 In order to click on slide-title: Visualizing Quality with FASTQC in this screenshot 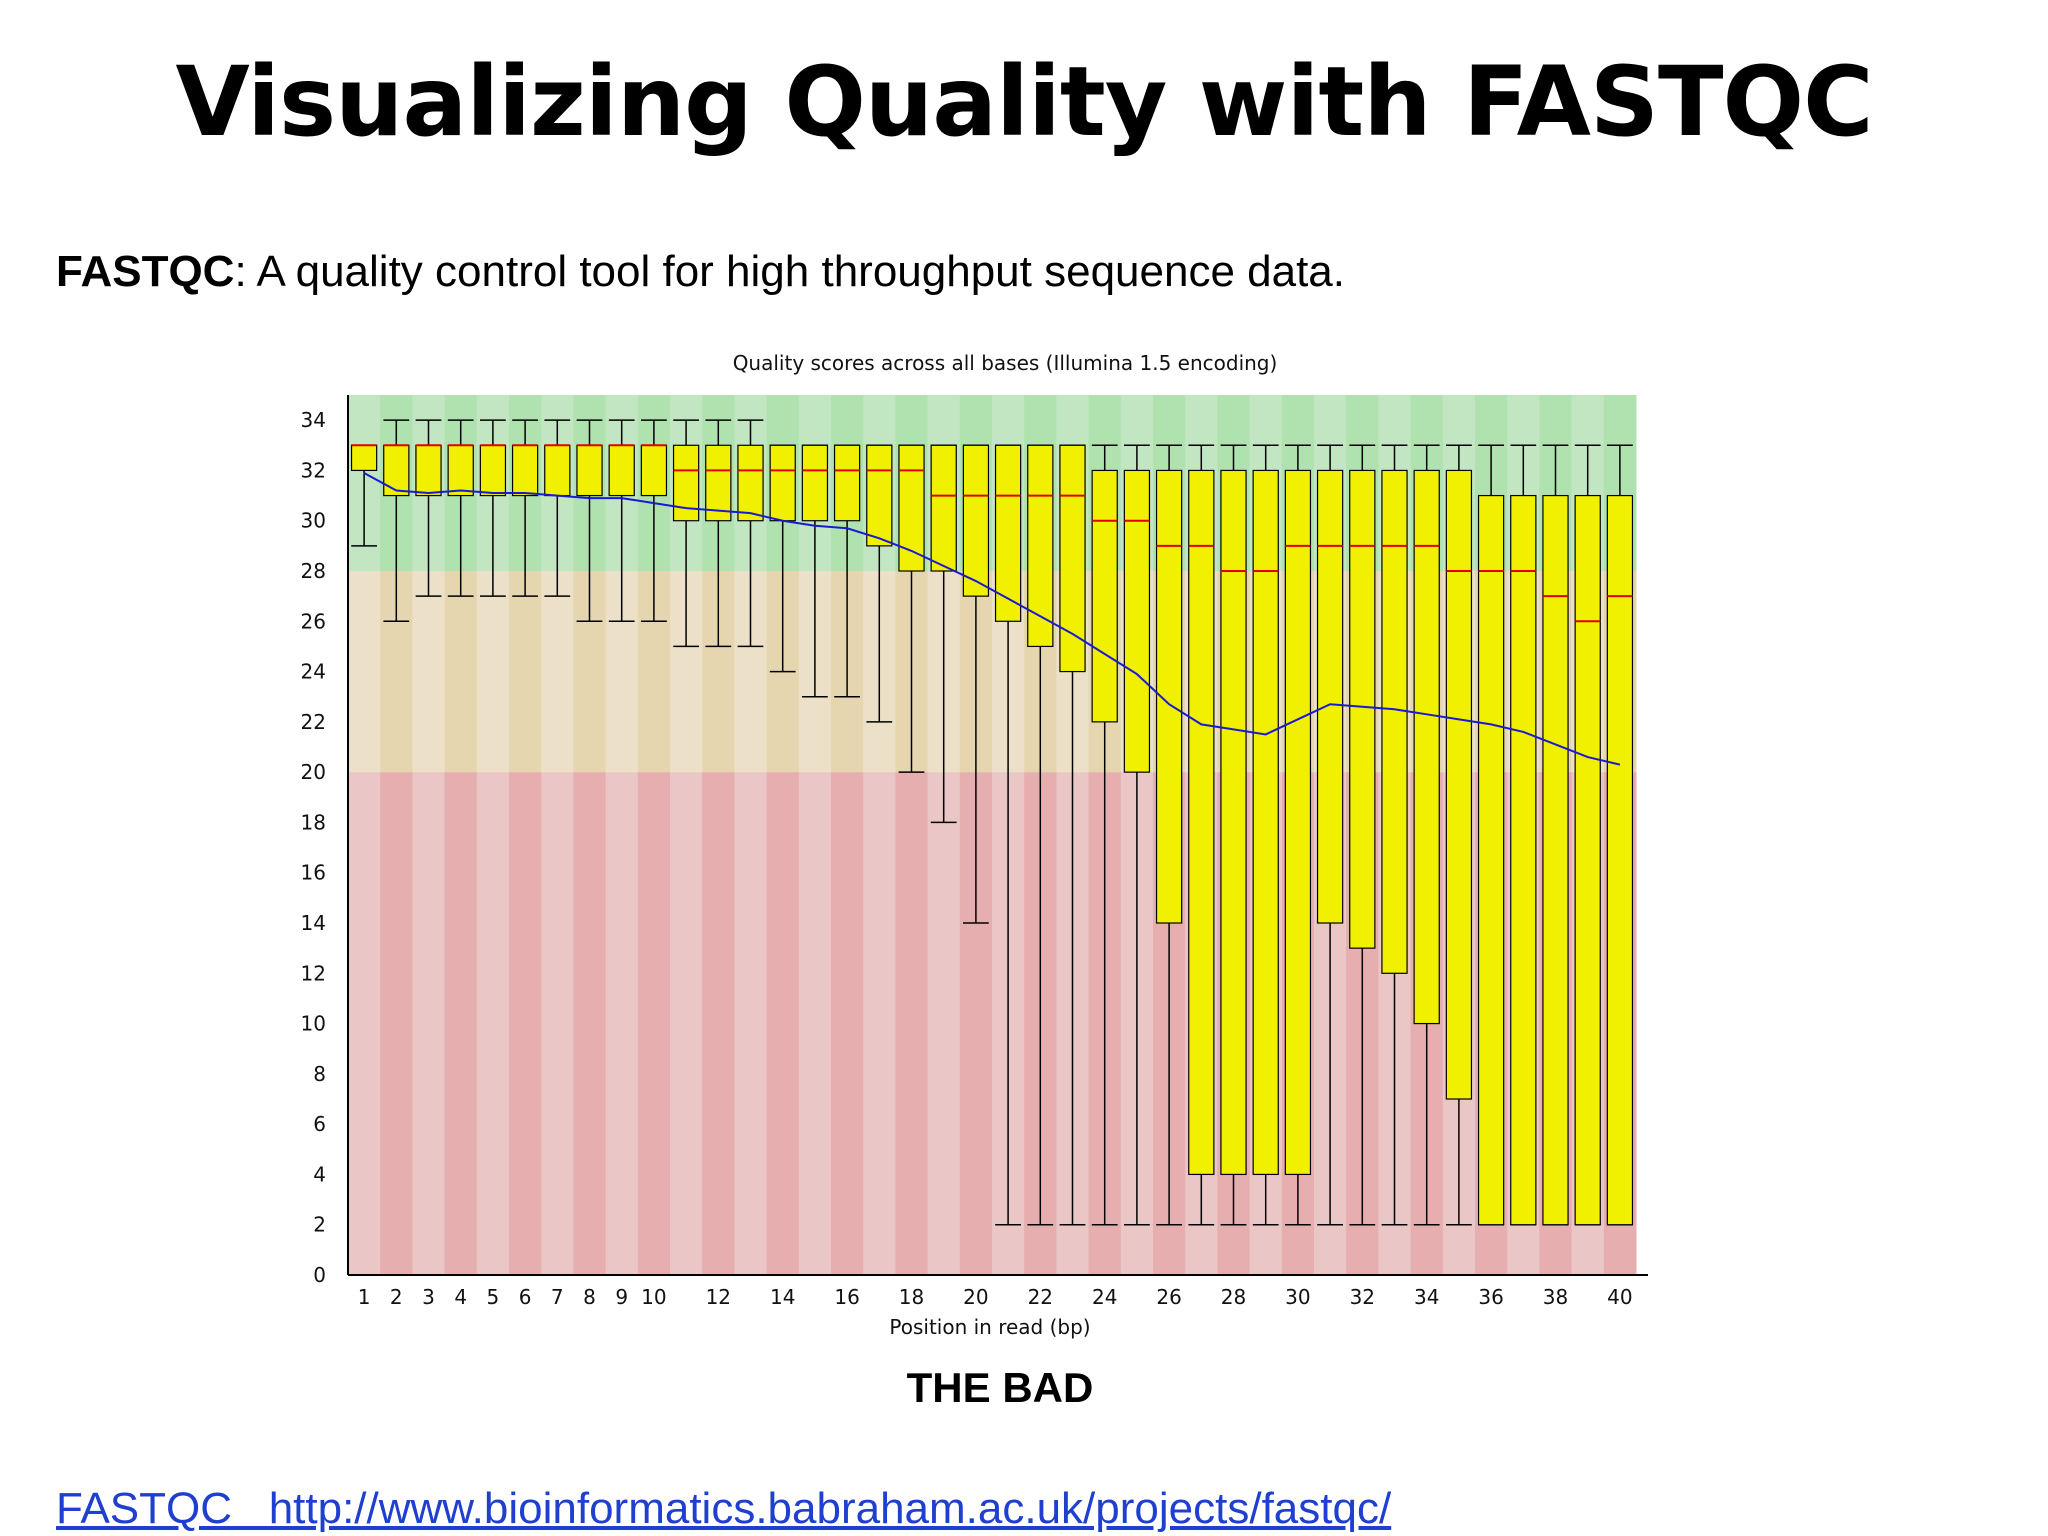, I will do `click(1024, 102)`.